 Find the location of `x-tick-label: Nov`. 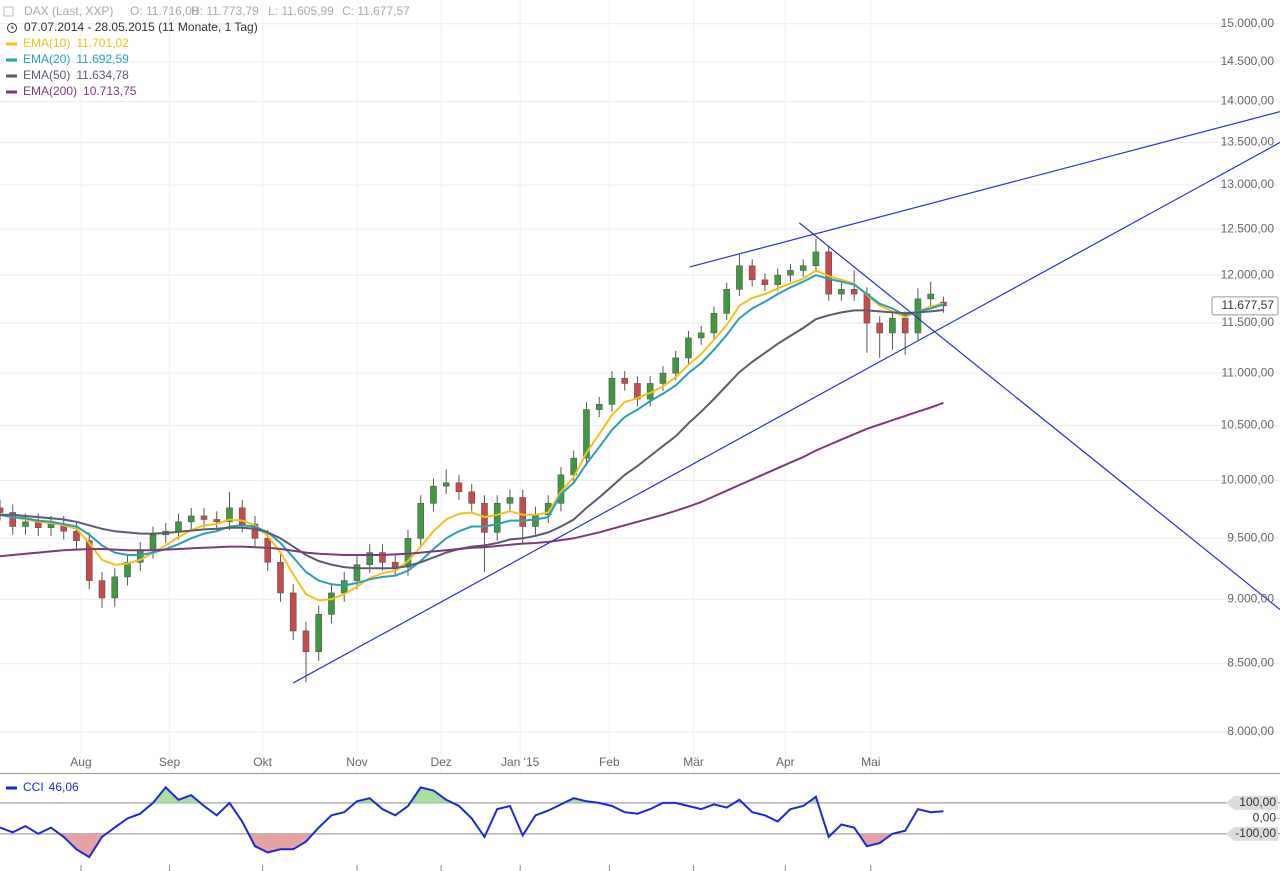

x-tick-label: Nov is located at coordinates (356, 762).